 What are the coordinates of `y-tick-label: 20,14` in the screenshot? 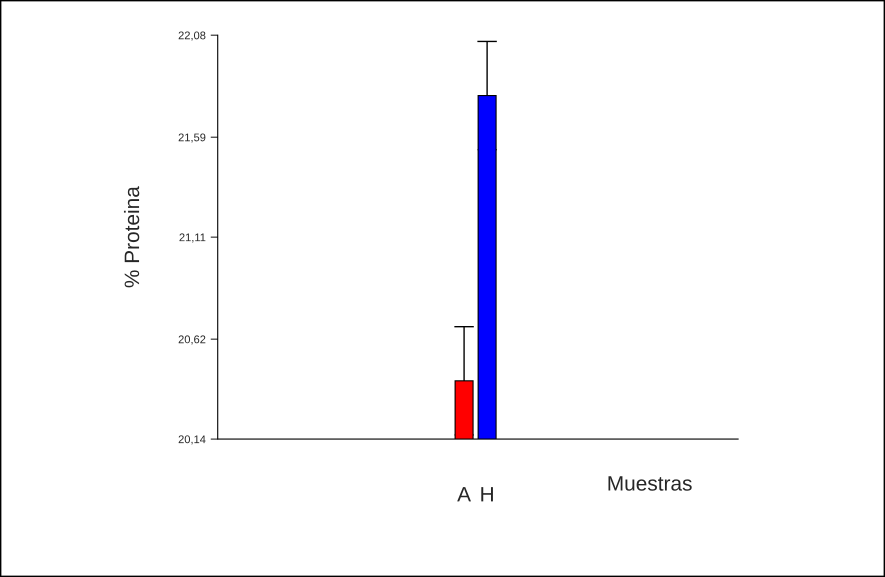 It's located at (192, 440).